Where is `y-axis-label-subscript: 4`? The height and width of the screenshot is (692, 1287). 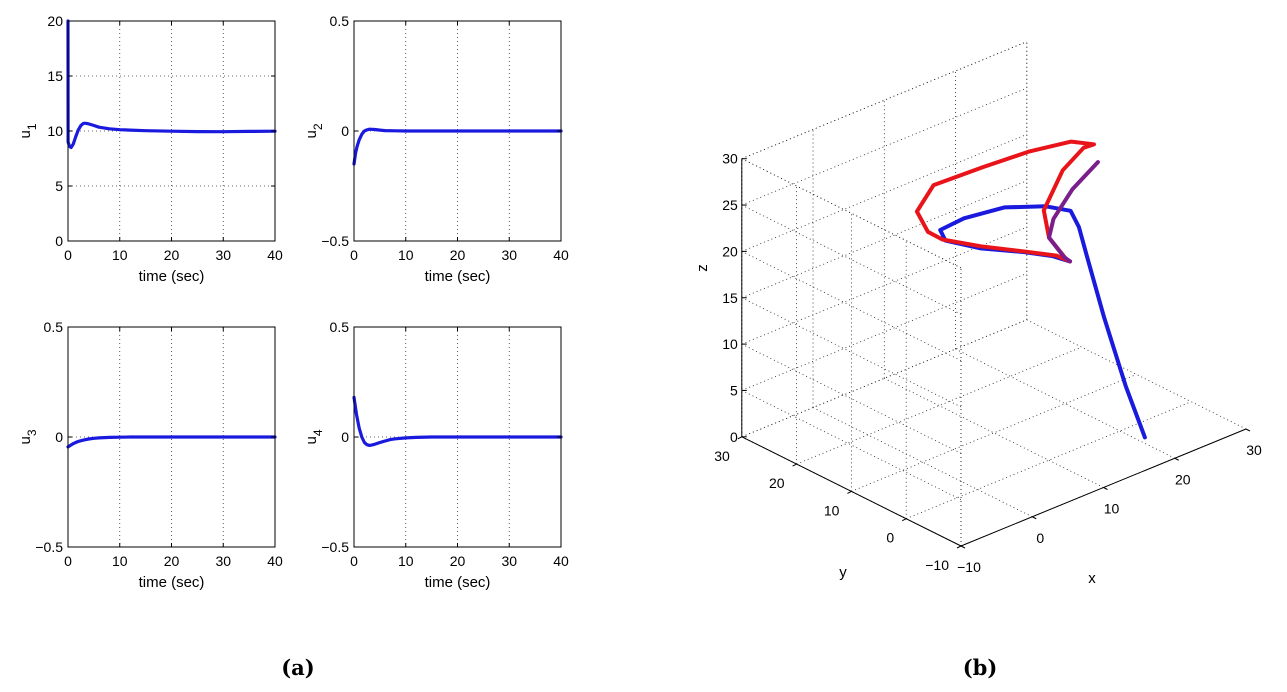
y-axis-label-subscript: 4 is located at coordinates (318, 432).